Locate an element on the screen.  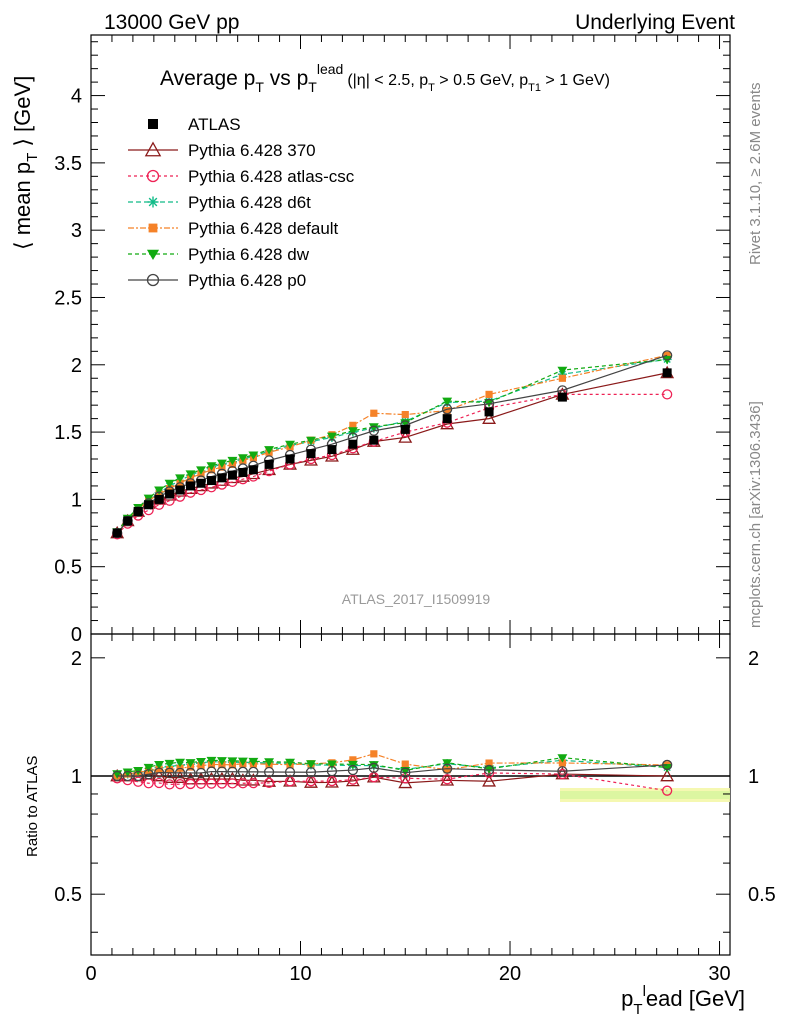
legend-entry-pythia-6-428-d6t: Pythia 6.428 d6t is located at coordinates (219, 202).